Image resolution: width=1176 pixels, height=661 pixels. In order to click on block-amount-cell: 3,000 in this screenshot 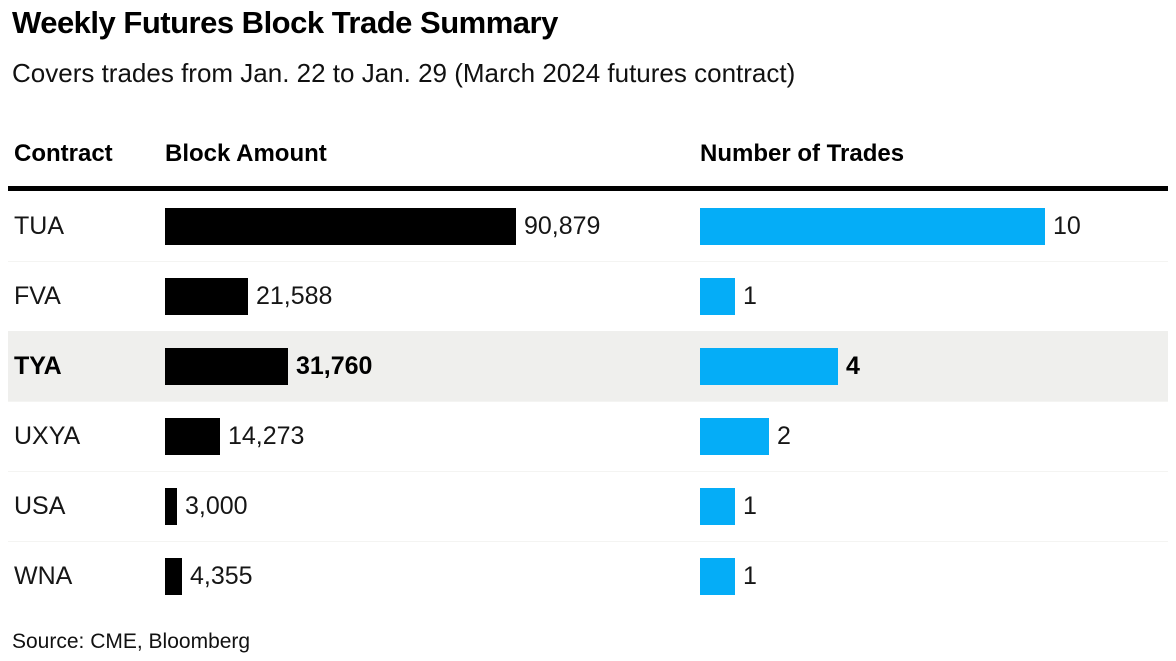, I will do `click(432, 506)`.